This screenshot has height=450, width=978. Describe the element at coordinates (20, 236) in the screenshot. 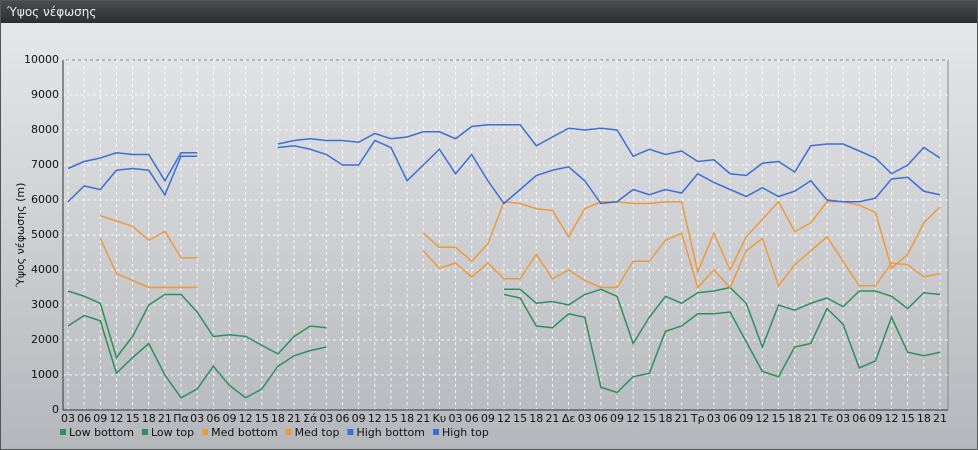

I see `y-axis-label: Ύψος νέφωσης (m)` at that location.